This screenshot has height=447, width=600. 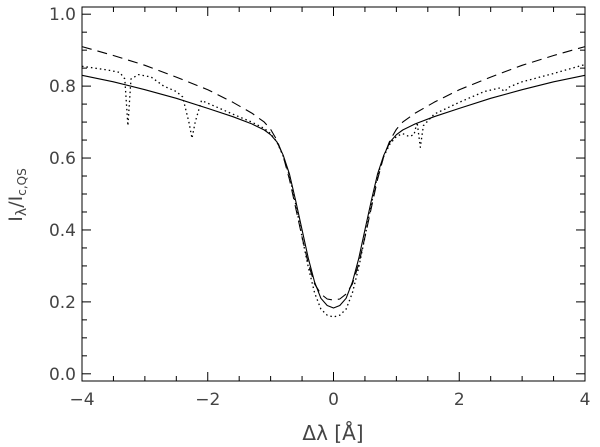 I want to click on x-tick-label: 0, so click(x=333, y=400).